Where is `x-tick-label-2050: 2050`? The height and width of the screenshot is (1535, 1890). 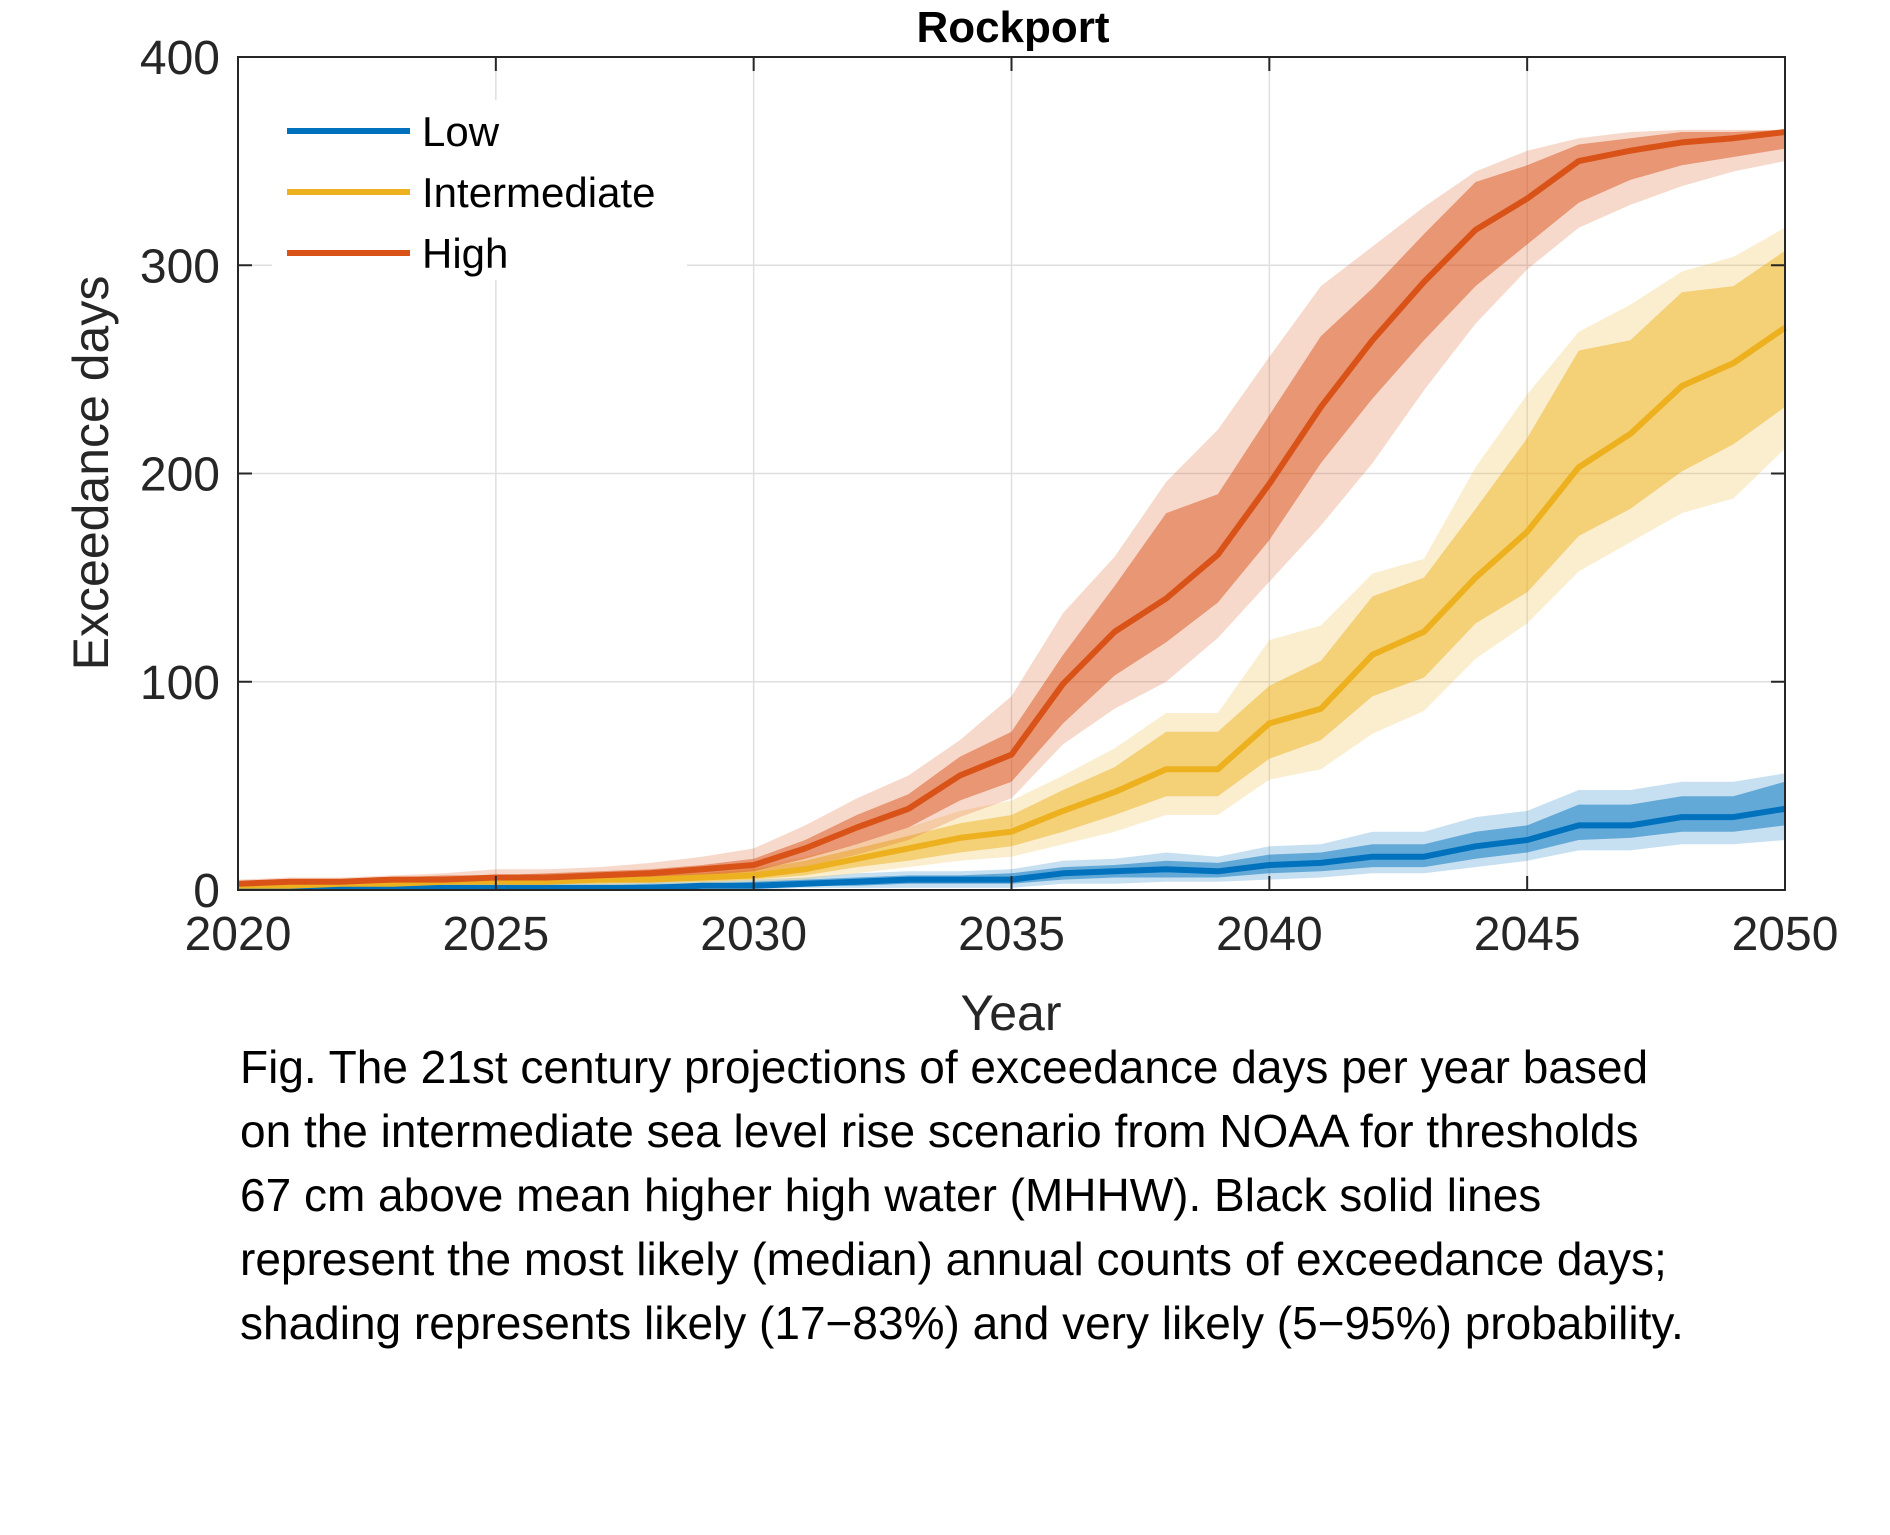
x-tick-label-2050: 2050 is located at coordinates (1785, 934).